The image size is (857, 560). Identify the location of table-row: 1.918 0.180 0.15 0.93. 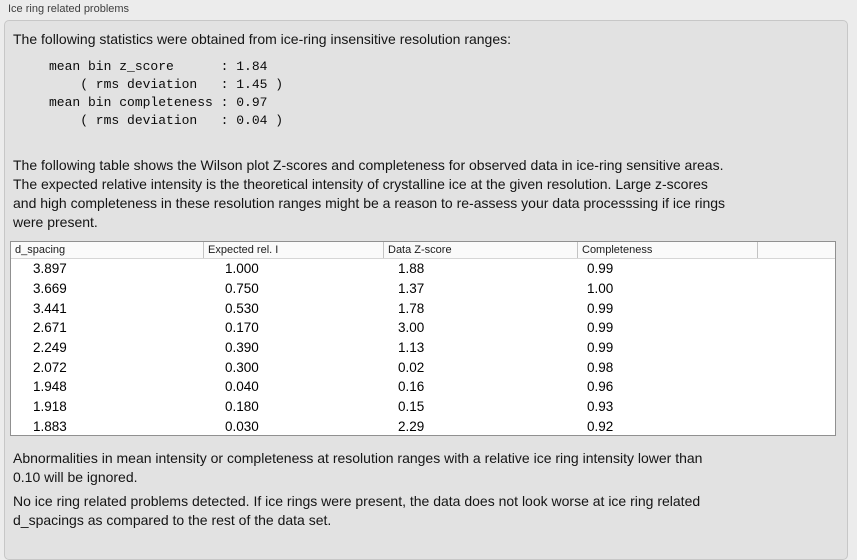
(423, 407).